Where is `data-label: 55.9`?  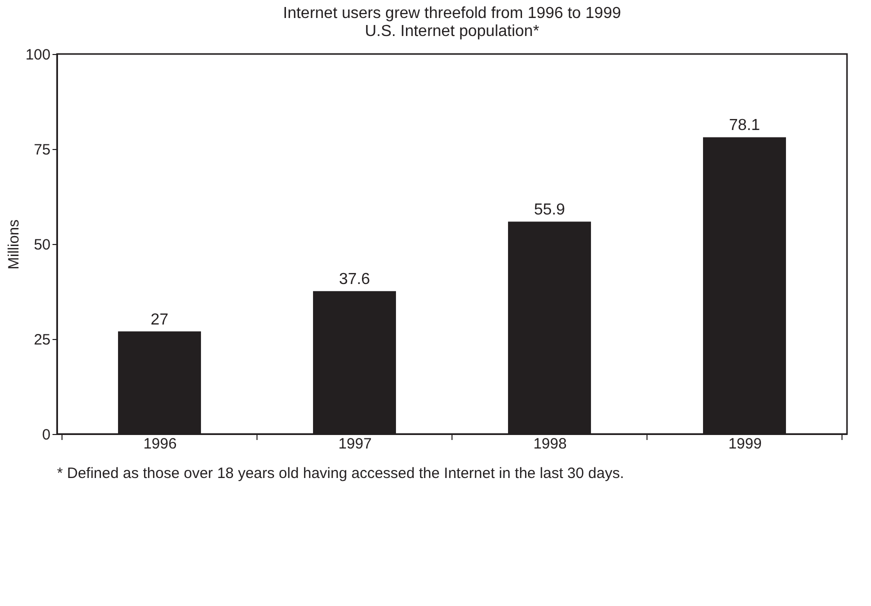 data-label: 55.9 is located at coordinates (550, 210).